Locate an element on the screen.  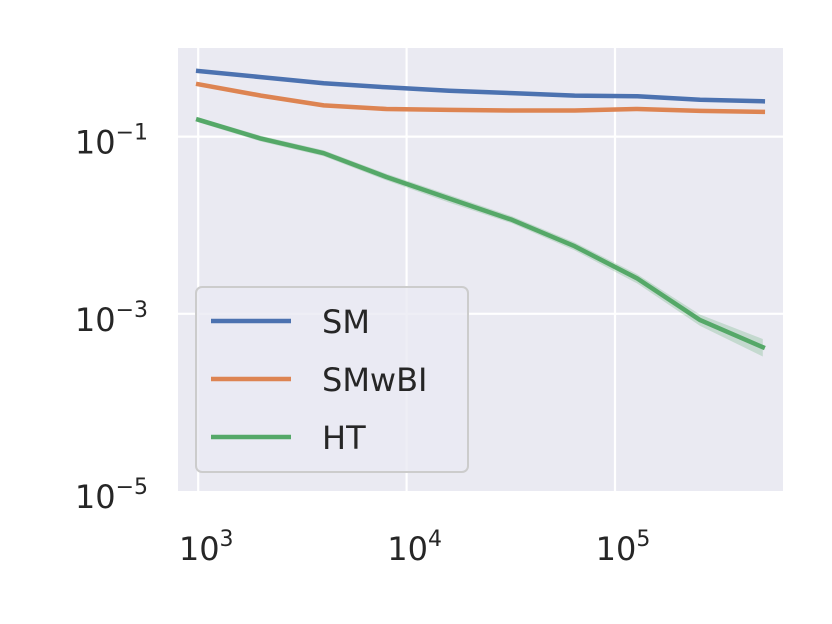
x-tick-label-1: 104 is located at coordinates (414, 547).